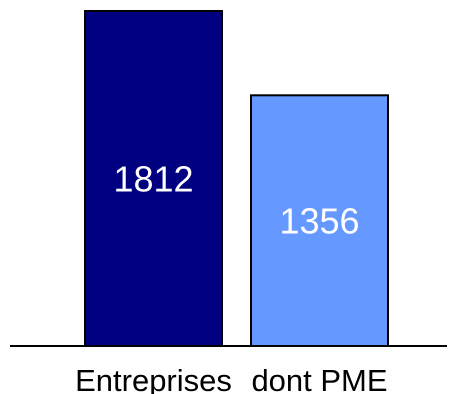  Describe the element at coordinates (153, 378) in the screenshot. I see `category-label-0: Entreprises` at that location.